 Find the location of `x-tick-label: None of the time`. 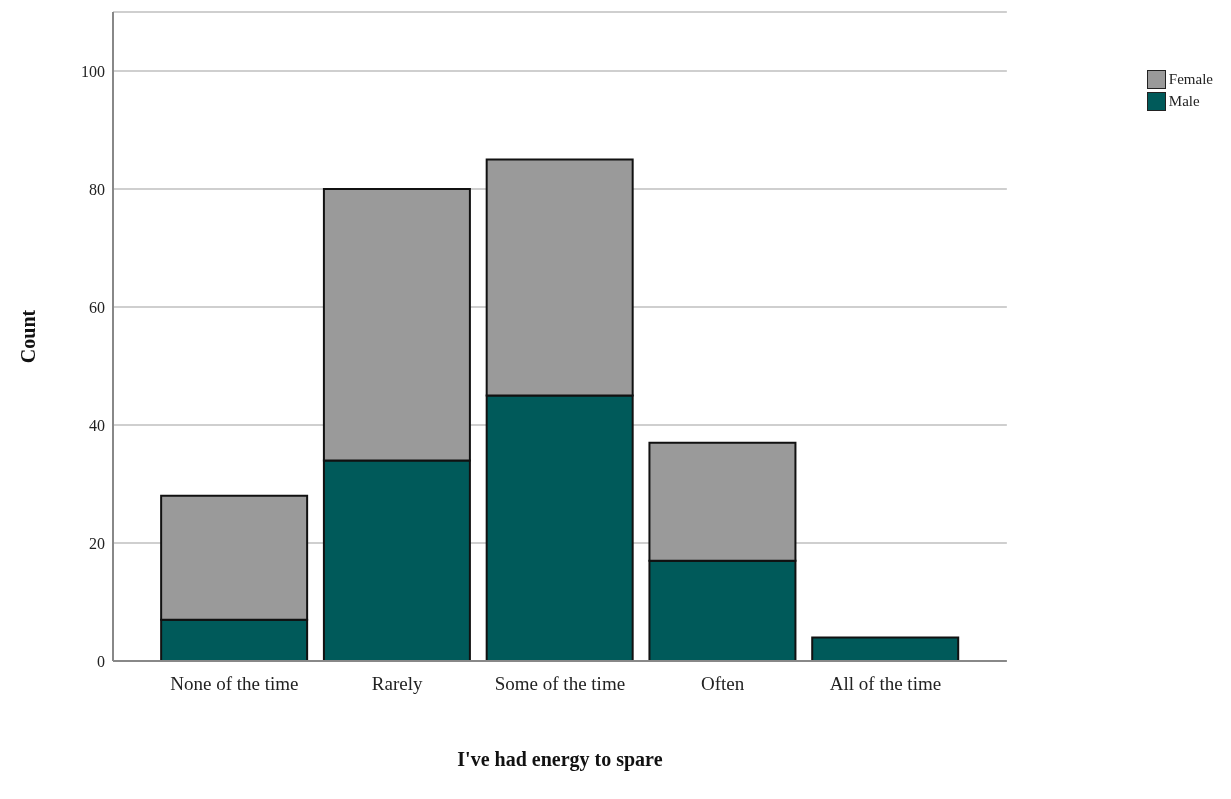

x-tick-label: None of the time is located at coordinates (234, 684).